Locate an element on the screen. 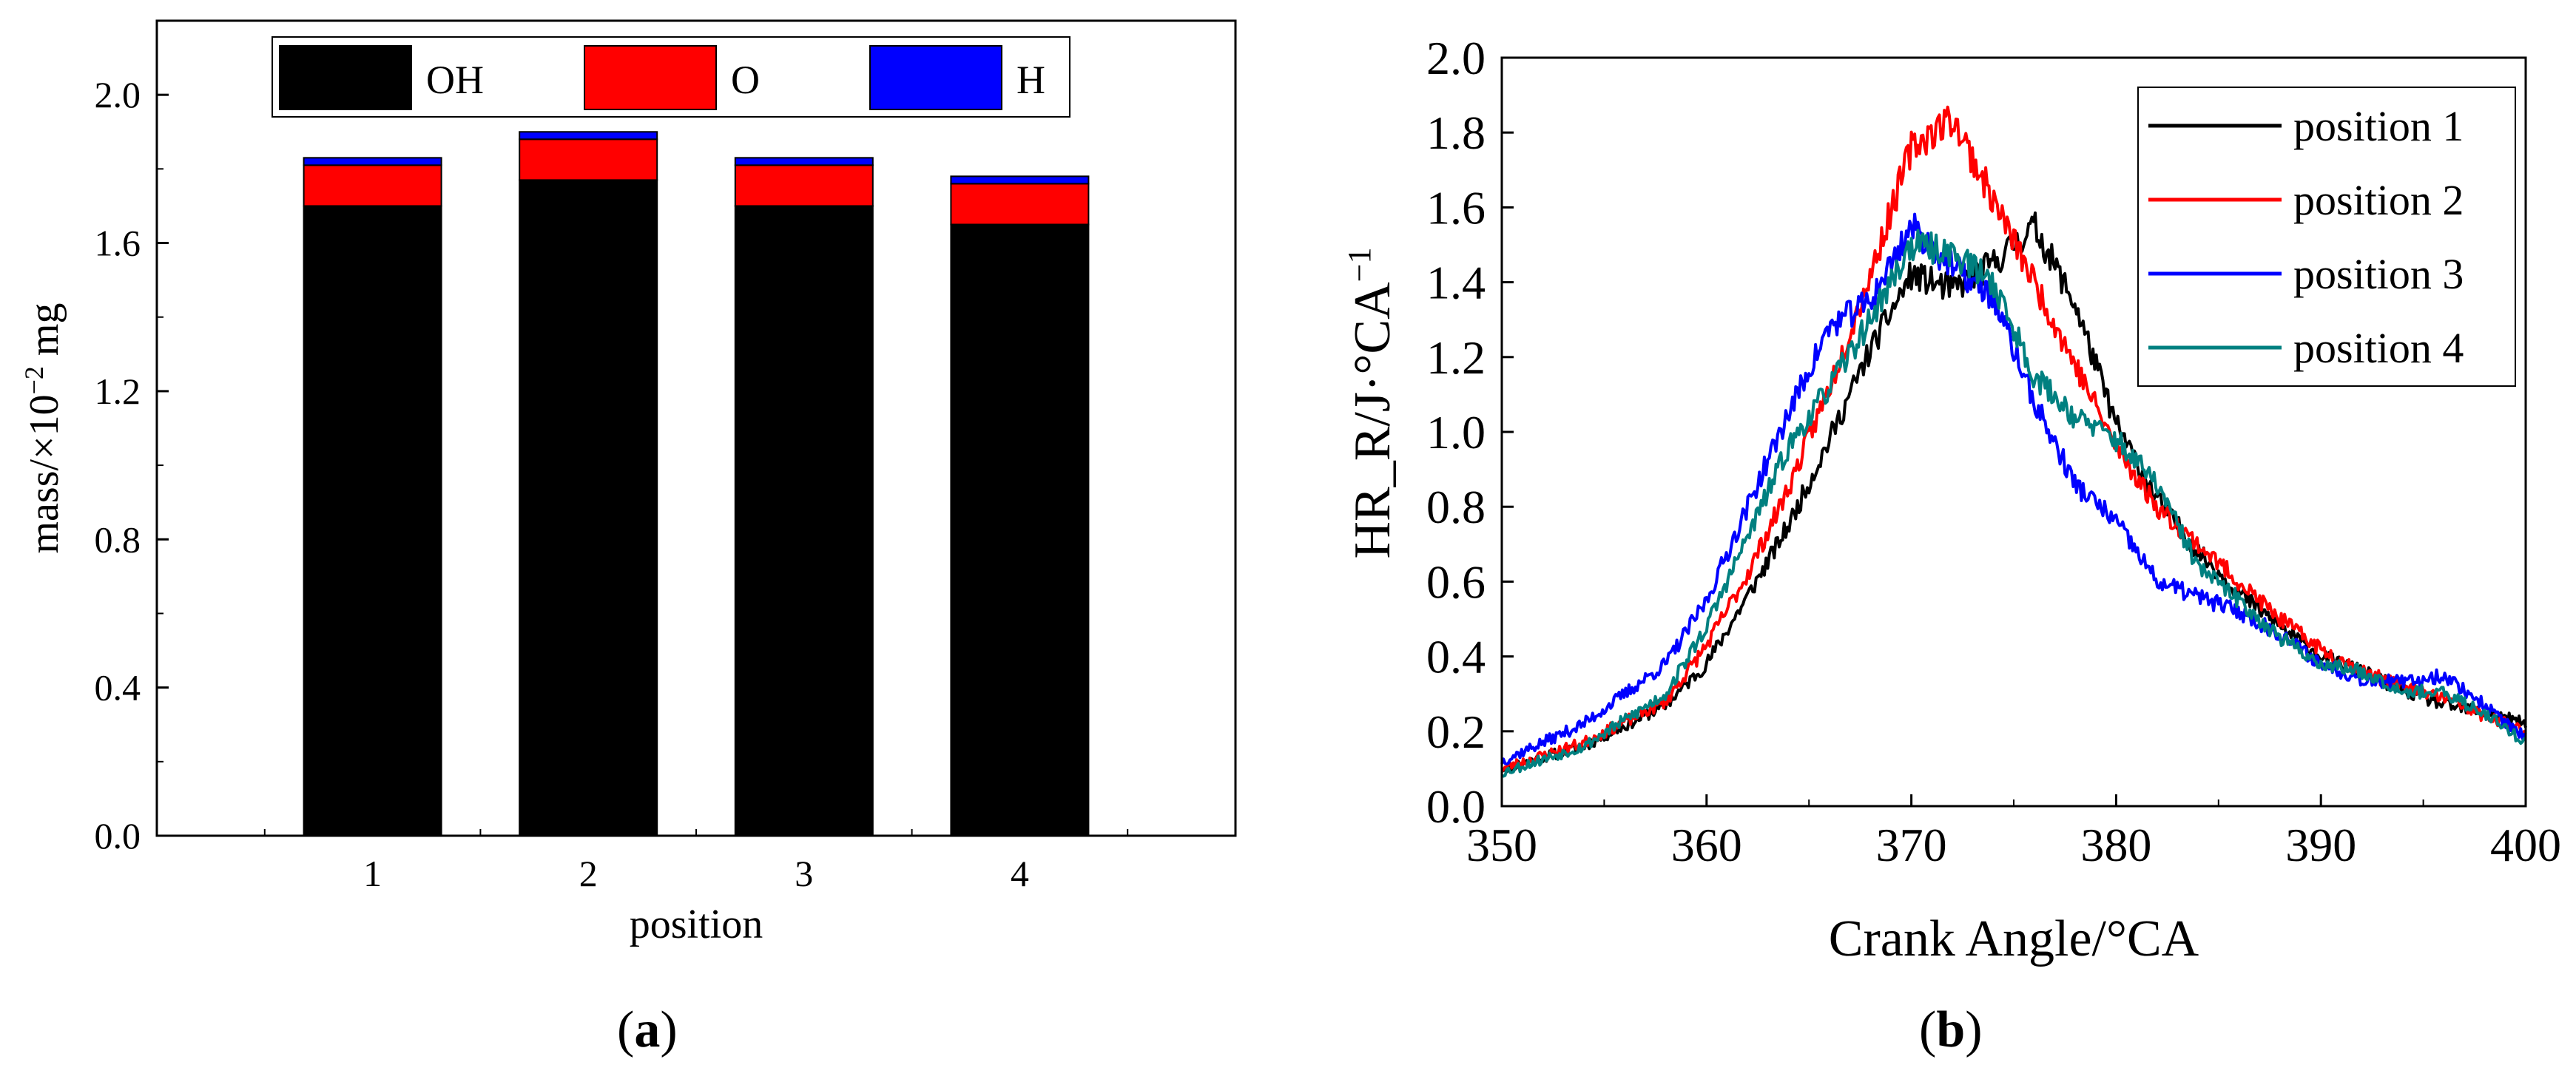  chart-a-y-ticks: 0.0 0.4 0.8 1.2 1.6 2.0 is located at coordinates (132, 465).